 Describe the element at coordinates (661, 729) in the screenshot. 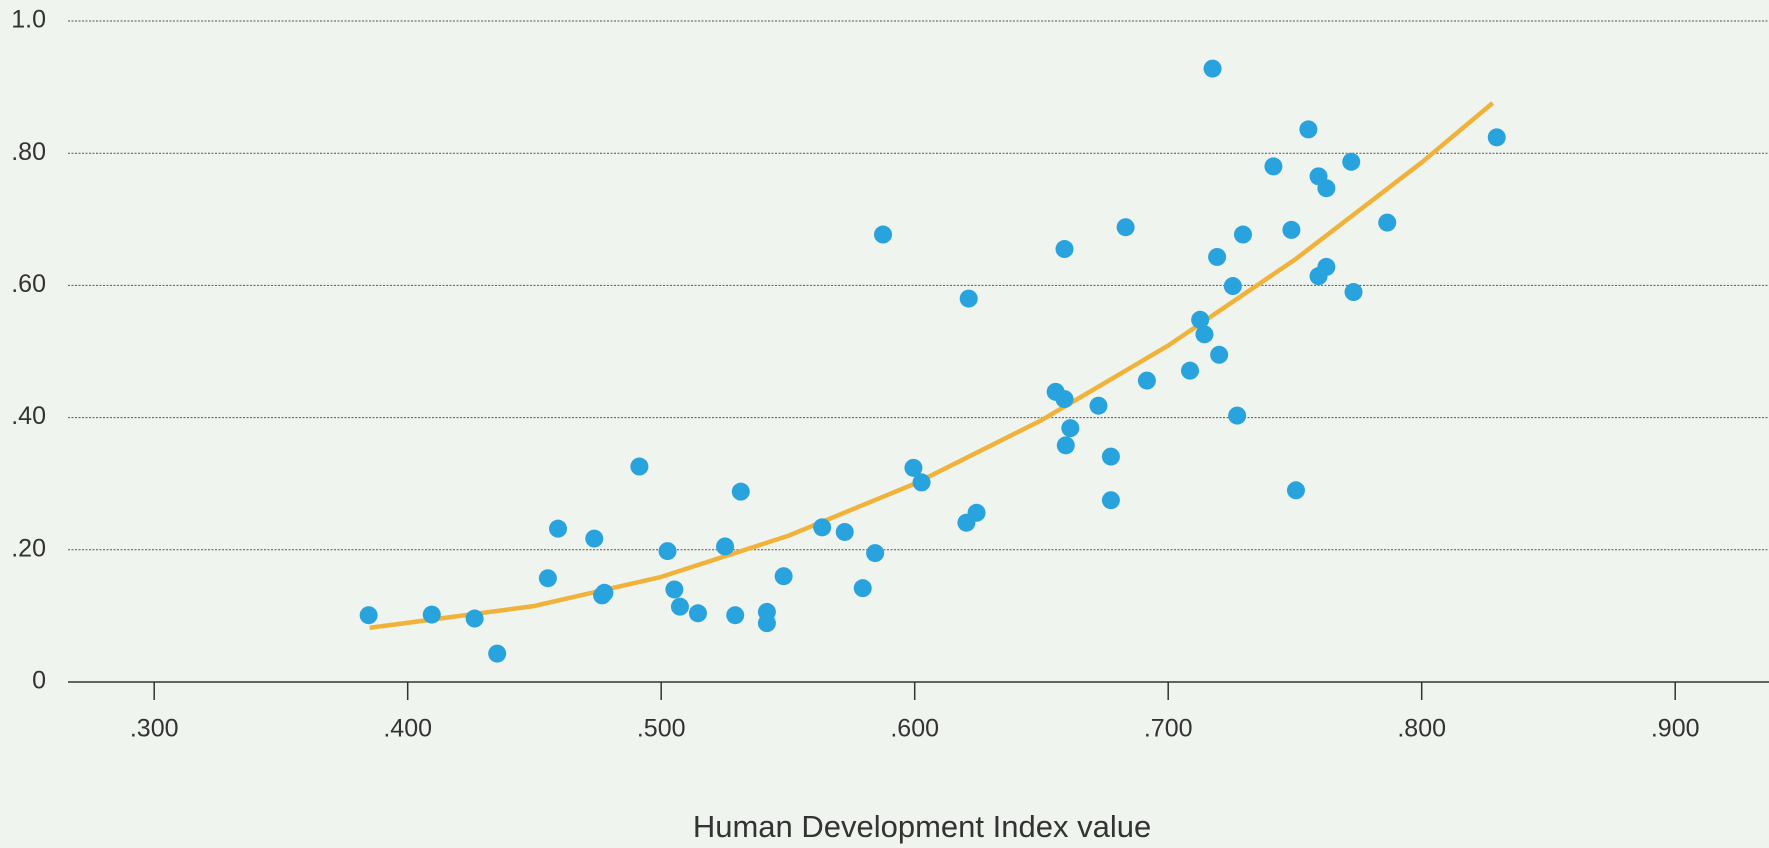

I see `x-tick-label: .500` at that location.